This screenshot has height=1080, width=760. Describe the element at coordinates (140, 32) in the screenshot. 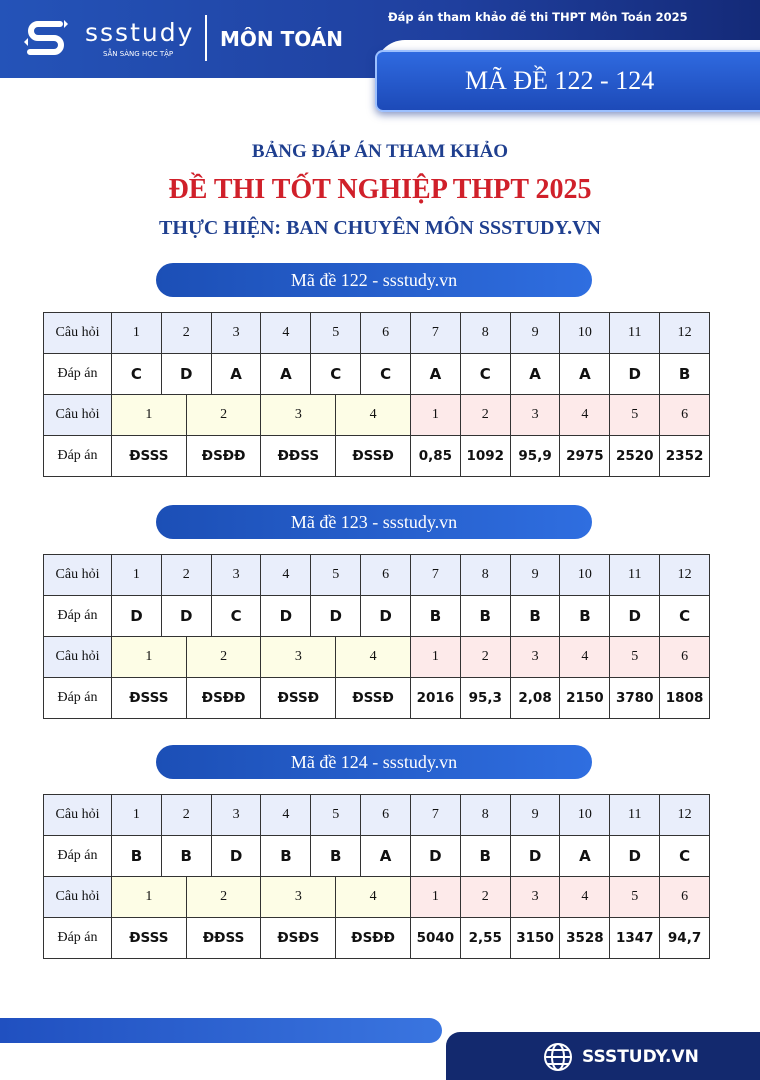

I see `brand-name: ssstudy` at that location.